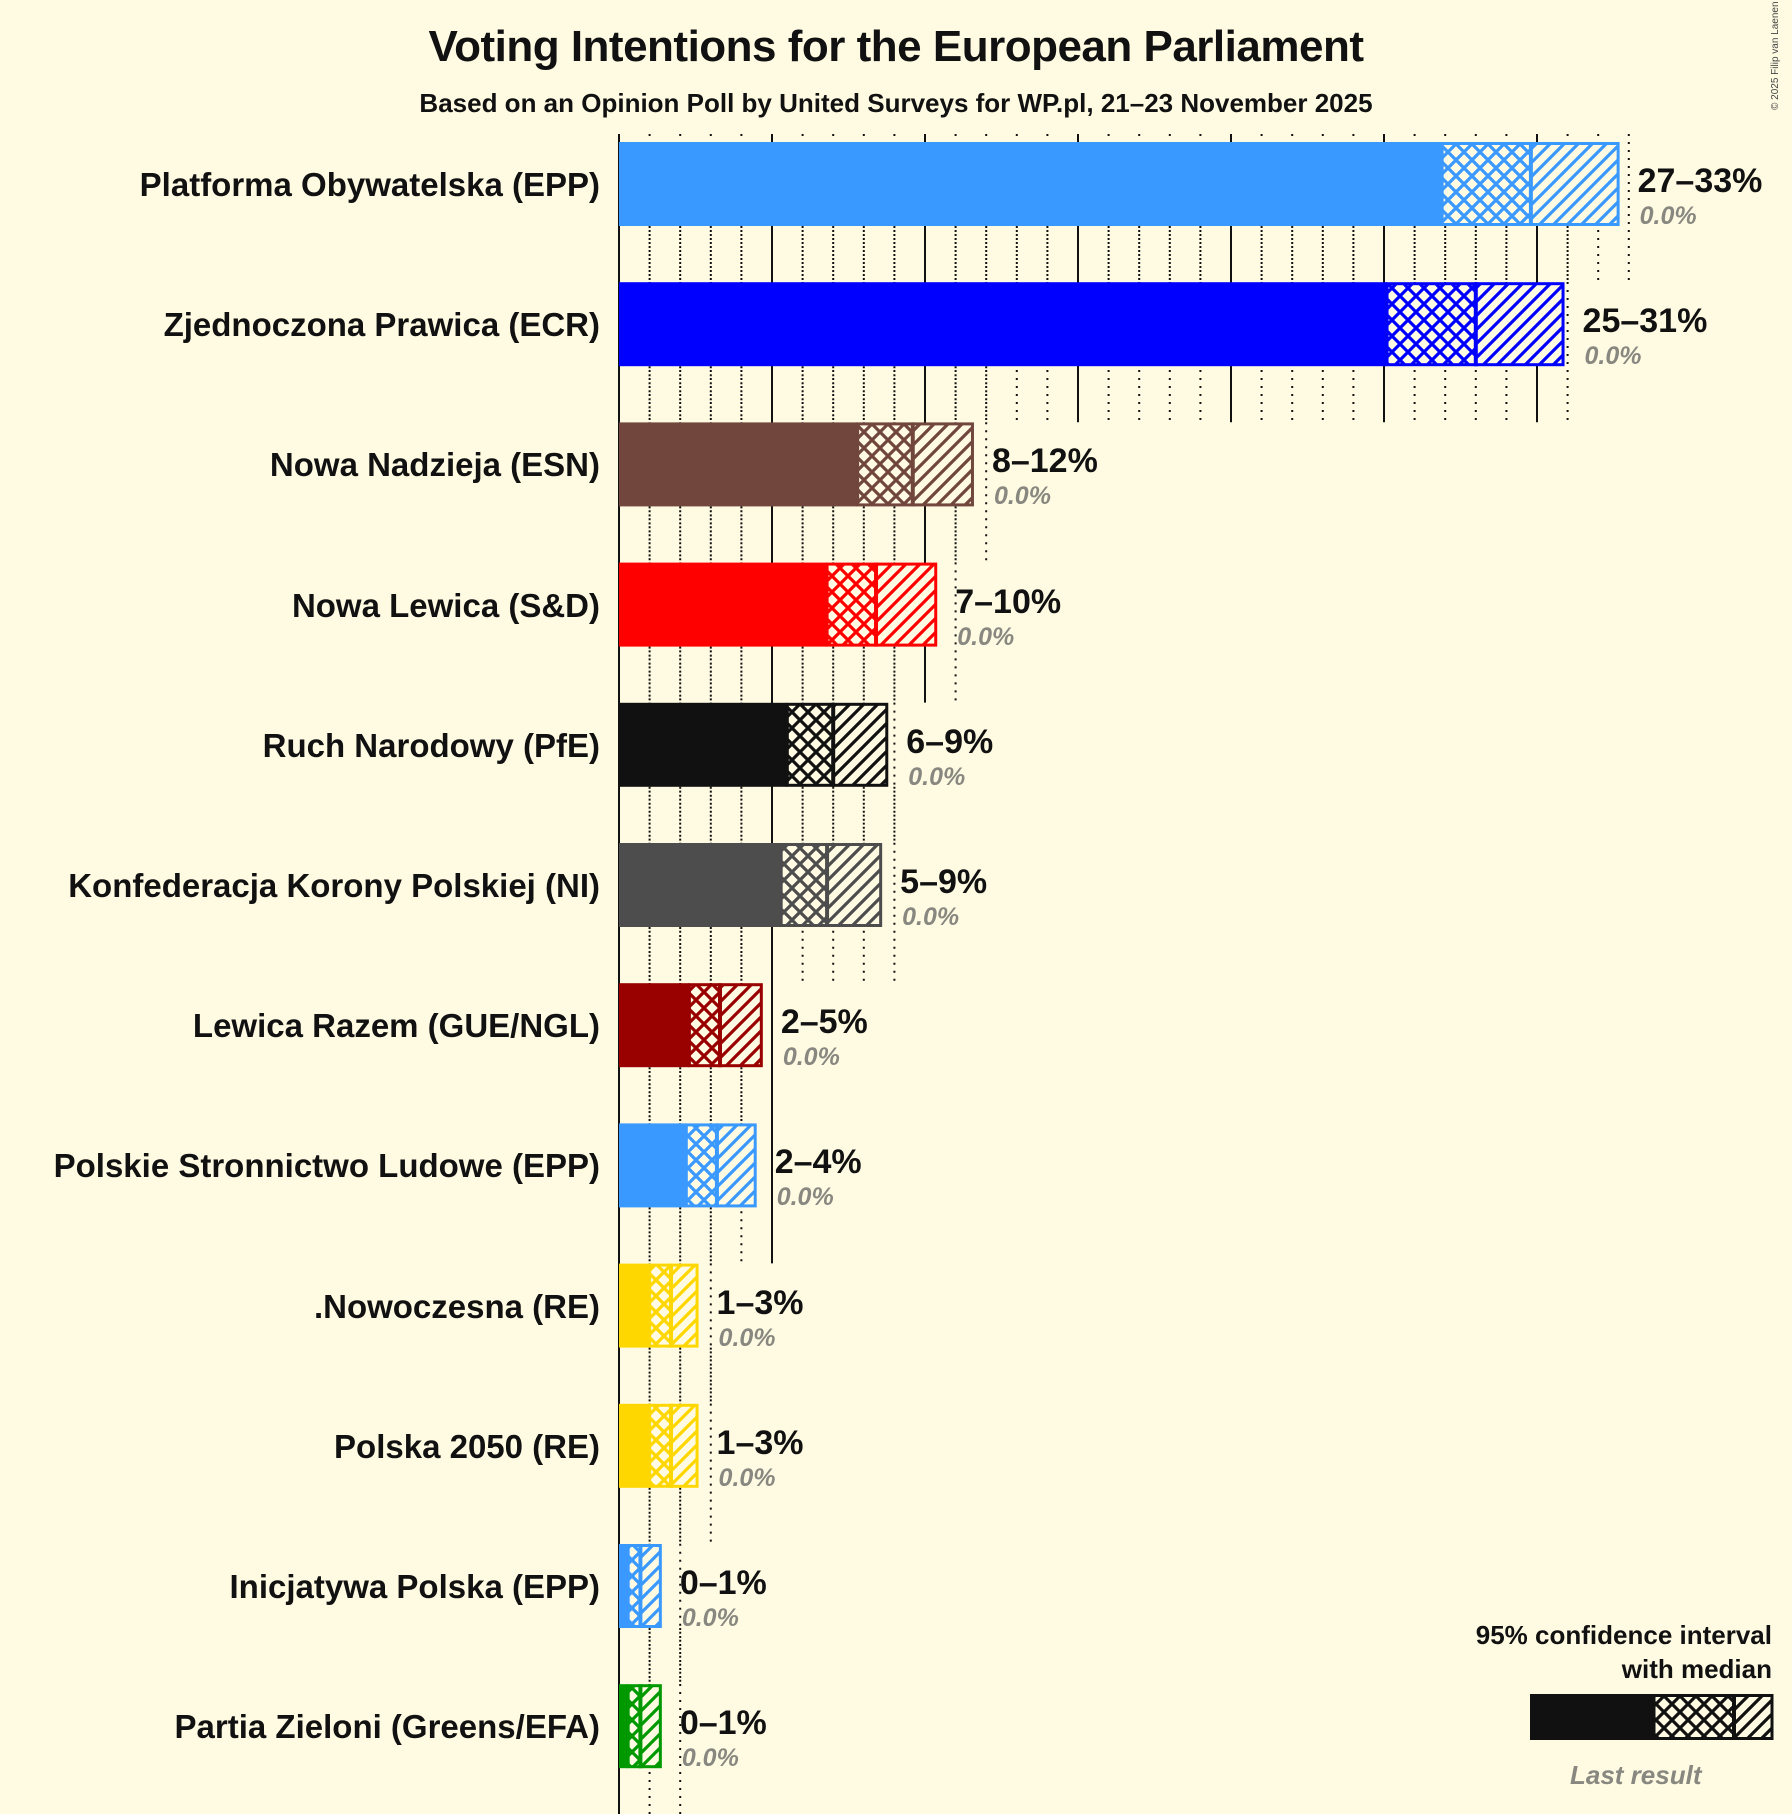 The width and height of the screenshot is (1792, 1814). Describe the element at coordinates (396, 1026) in the screenshot. I see `party-label: Lewica Razem (GUE/NGL)` at that location.